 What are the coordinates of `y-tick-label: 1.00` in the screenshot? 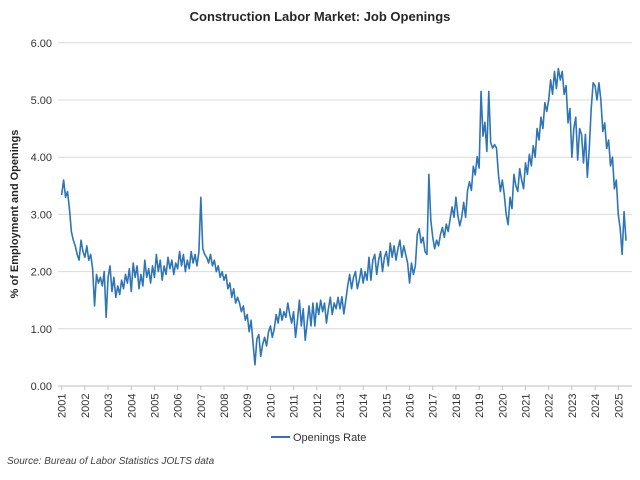 It's located at (41, 330).